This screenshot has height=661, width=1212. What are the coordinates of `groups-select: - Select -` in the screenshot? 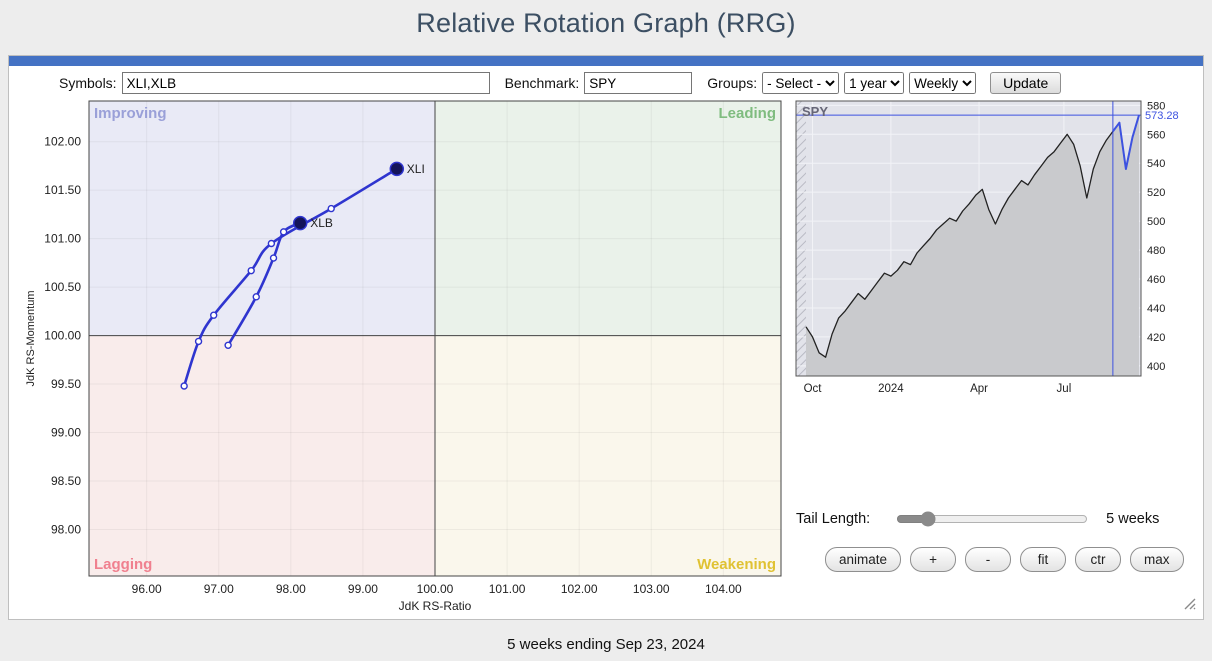 It's located at (801, 83).